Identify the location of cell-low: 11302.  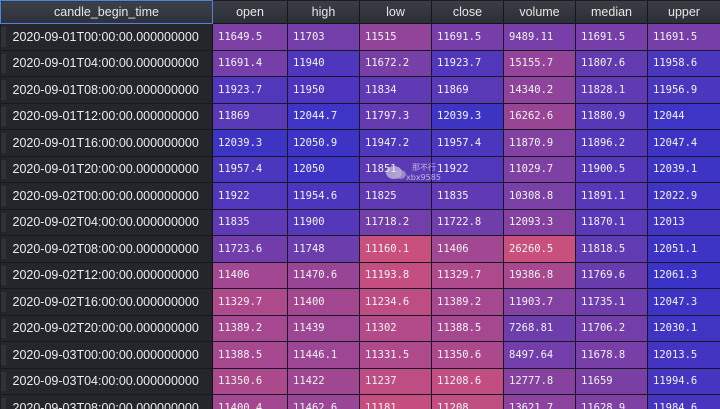
(395, 328).